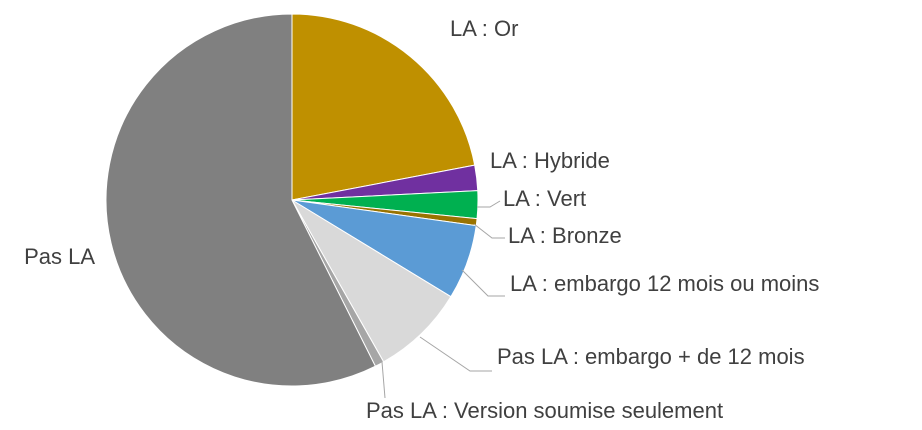 The image size is (922, 430). I want to click on slice-label: LA : Vert, so click(544, 198).